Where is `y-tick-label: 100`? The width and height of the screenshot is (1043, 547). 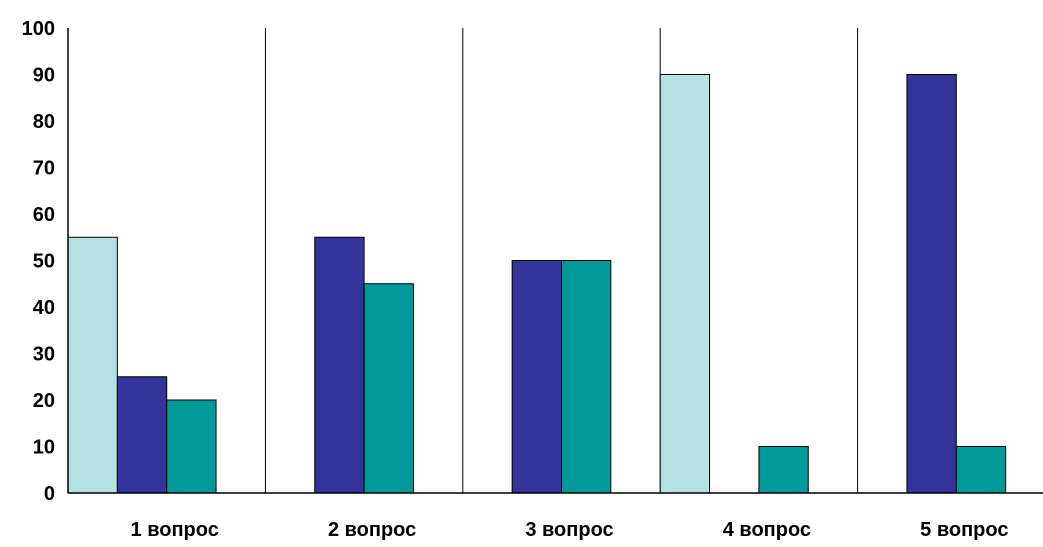 y-tick-label: 100 is located at coordinates (38, 29).